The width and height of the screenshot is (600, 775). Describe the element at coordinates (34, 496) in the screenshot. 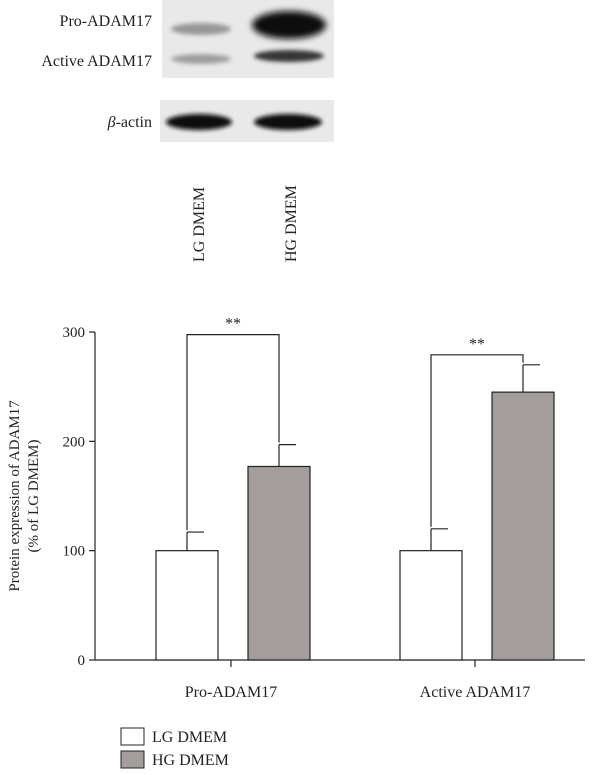

I see `y-axis-title-line2: (% of LG DMEM)` at that location.